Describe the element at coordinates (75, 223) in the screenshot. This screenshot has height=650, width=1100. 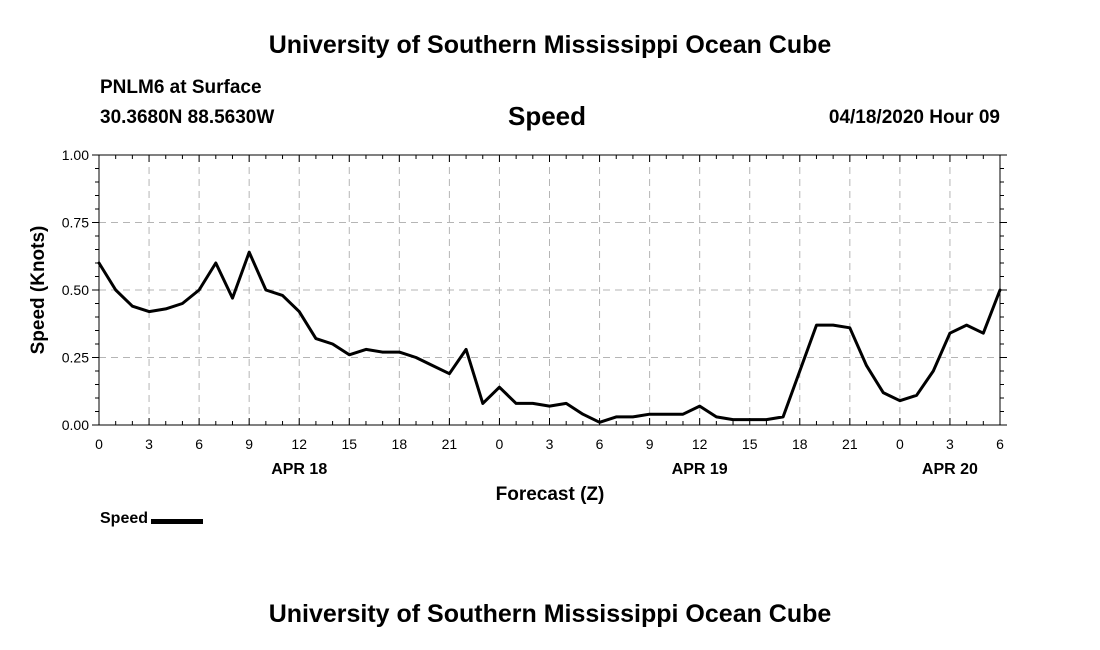
I see `y-tick-label: 0.75` at that location.